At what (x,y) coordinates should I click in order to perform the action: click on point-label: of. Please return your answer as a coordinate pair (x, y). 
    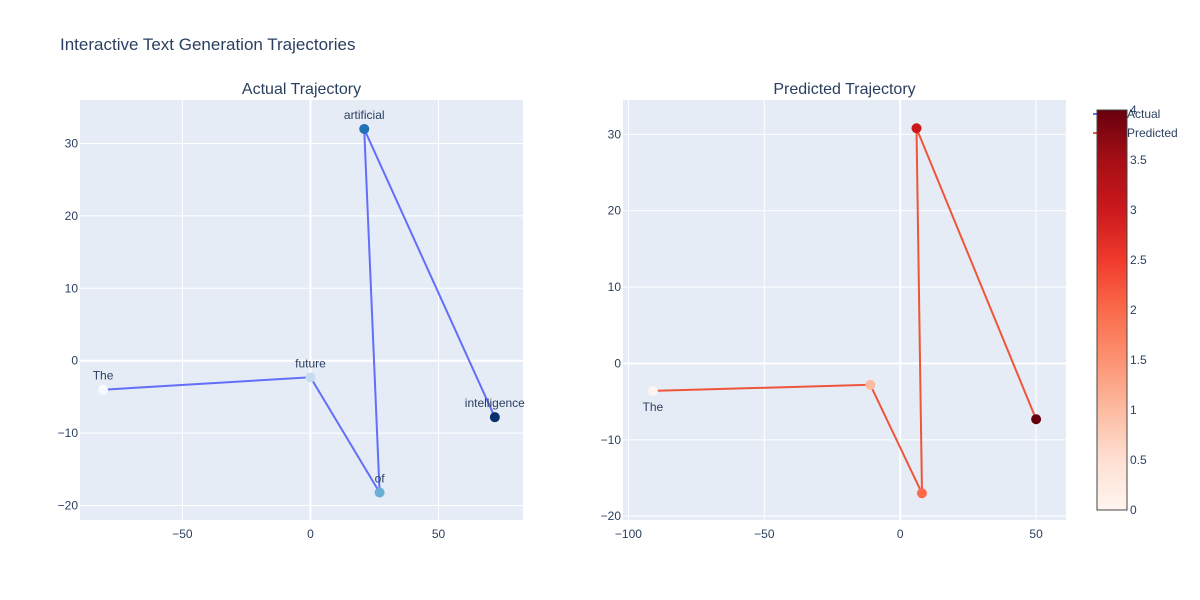
    Looking at the image, I should click on (380, 478).